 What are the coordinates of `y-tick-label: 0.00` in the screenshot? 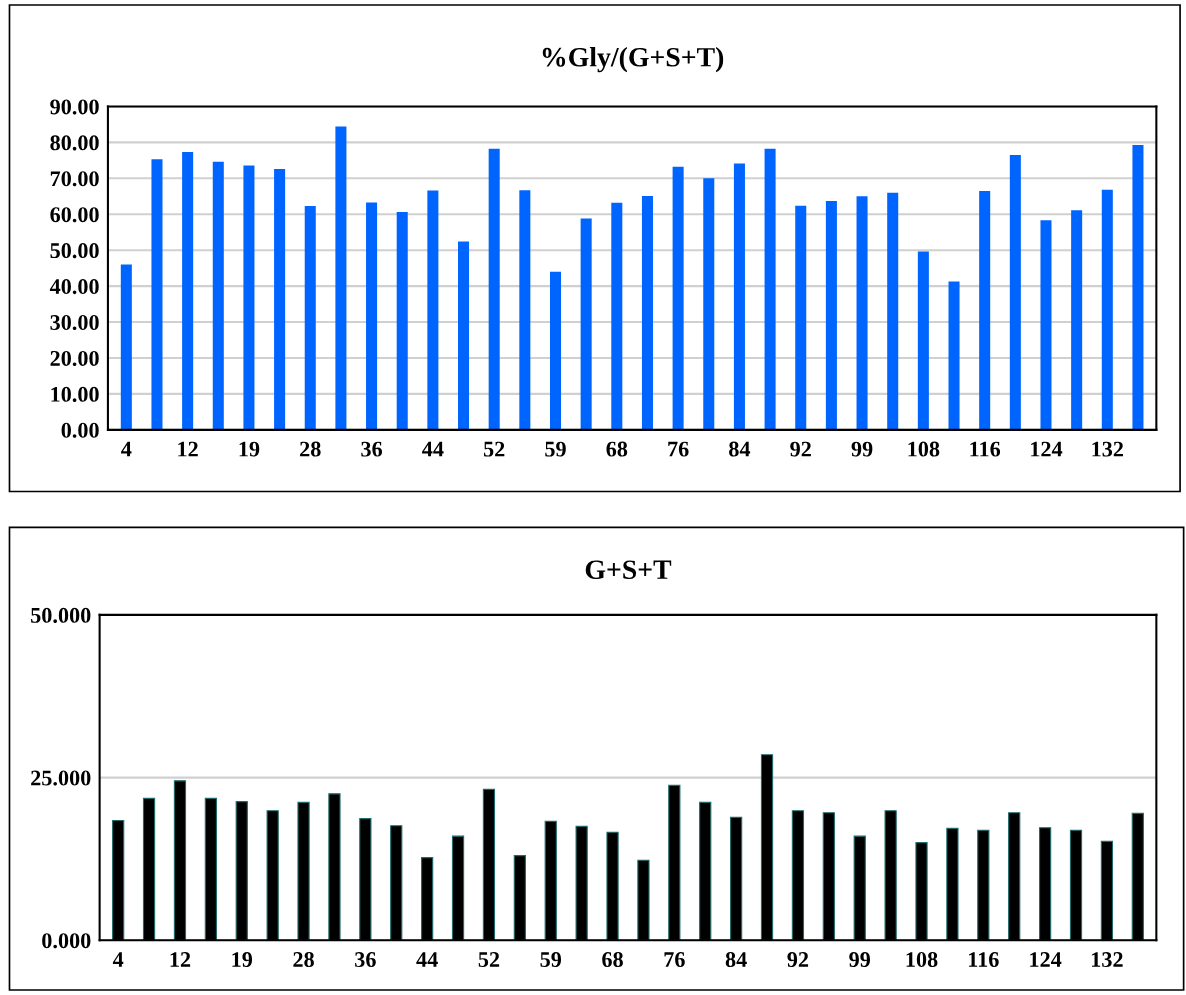 It's located at (80, 430).